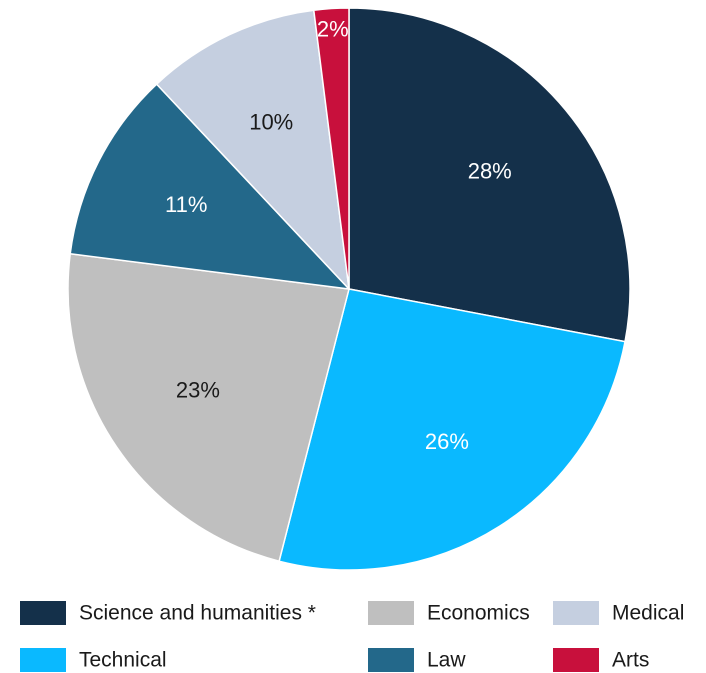 The height and width of the screenshot is (673, 706). Describe the element at coordinates (333, 28) in the screenshot. I see `slice-label-arts: 2%` at that location.